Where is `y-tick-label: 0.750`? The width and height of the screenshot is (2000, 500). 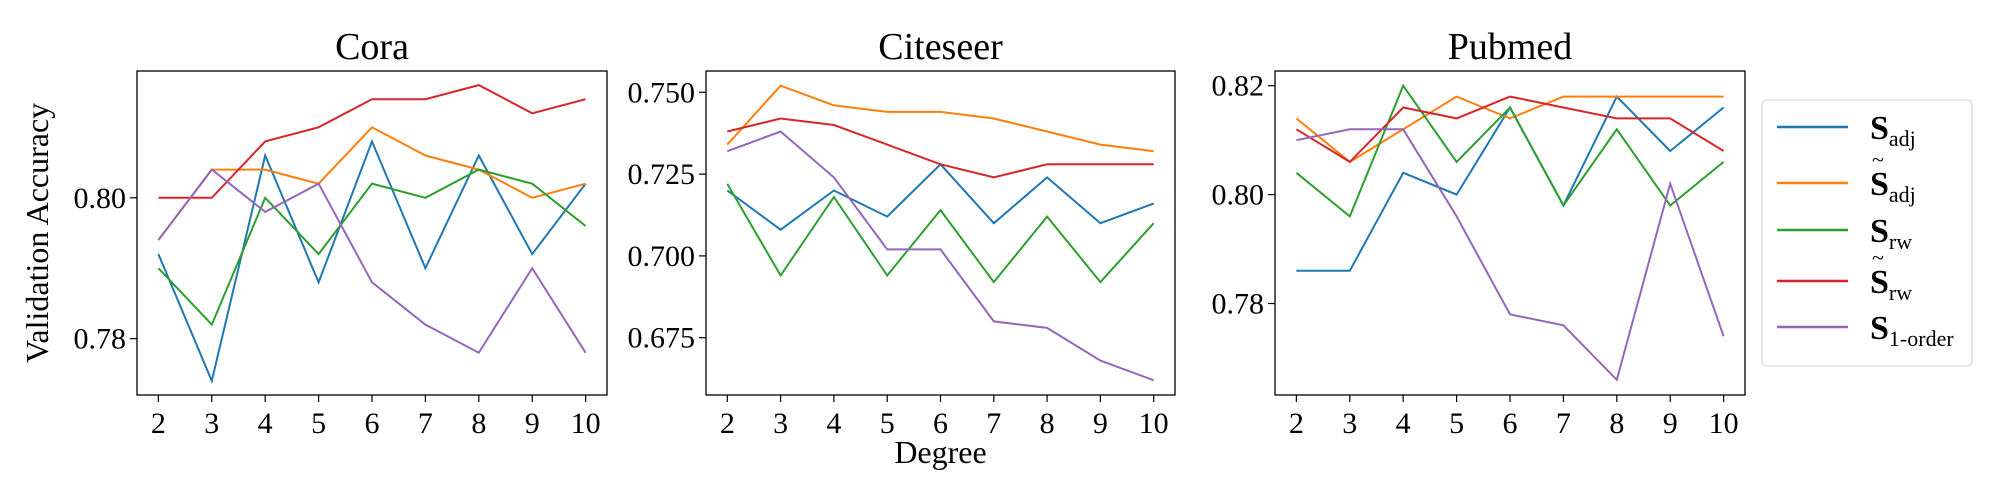 y-tick-label: 0.750 is located at coordinates (662, 92).